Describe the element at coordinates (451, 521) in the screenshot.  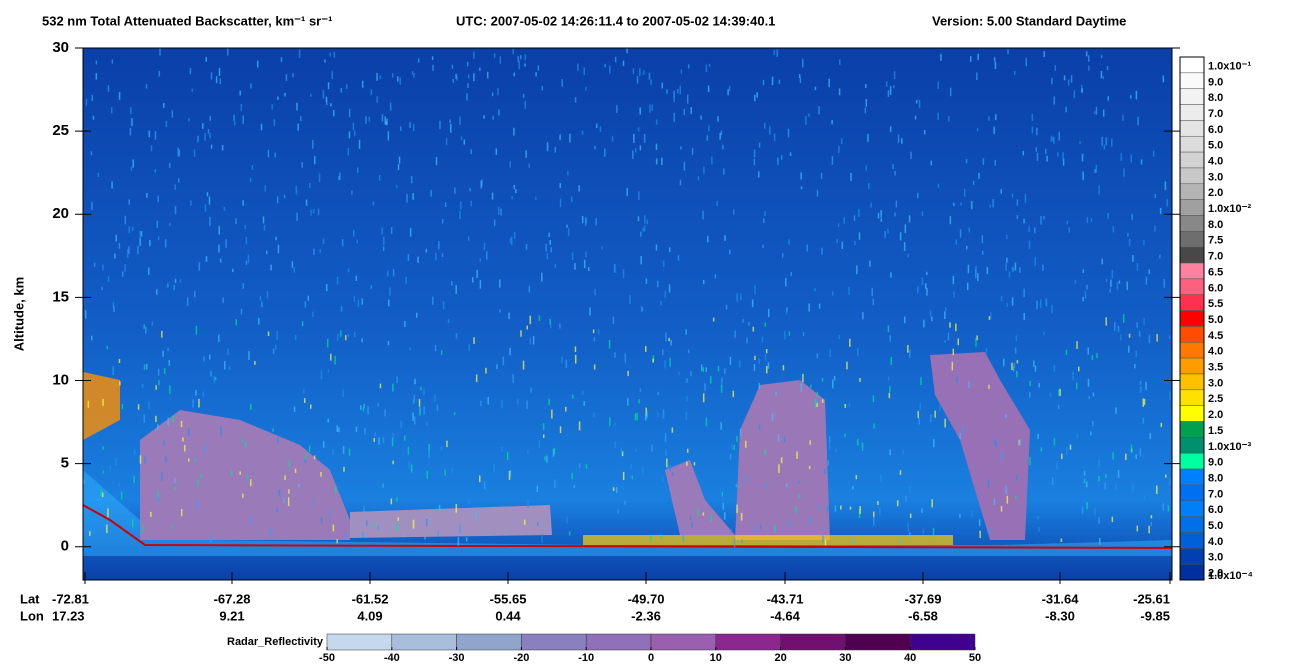
I see `cloud` at that location.